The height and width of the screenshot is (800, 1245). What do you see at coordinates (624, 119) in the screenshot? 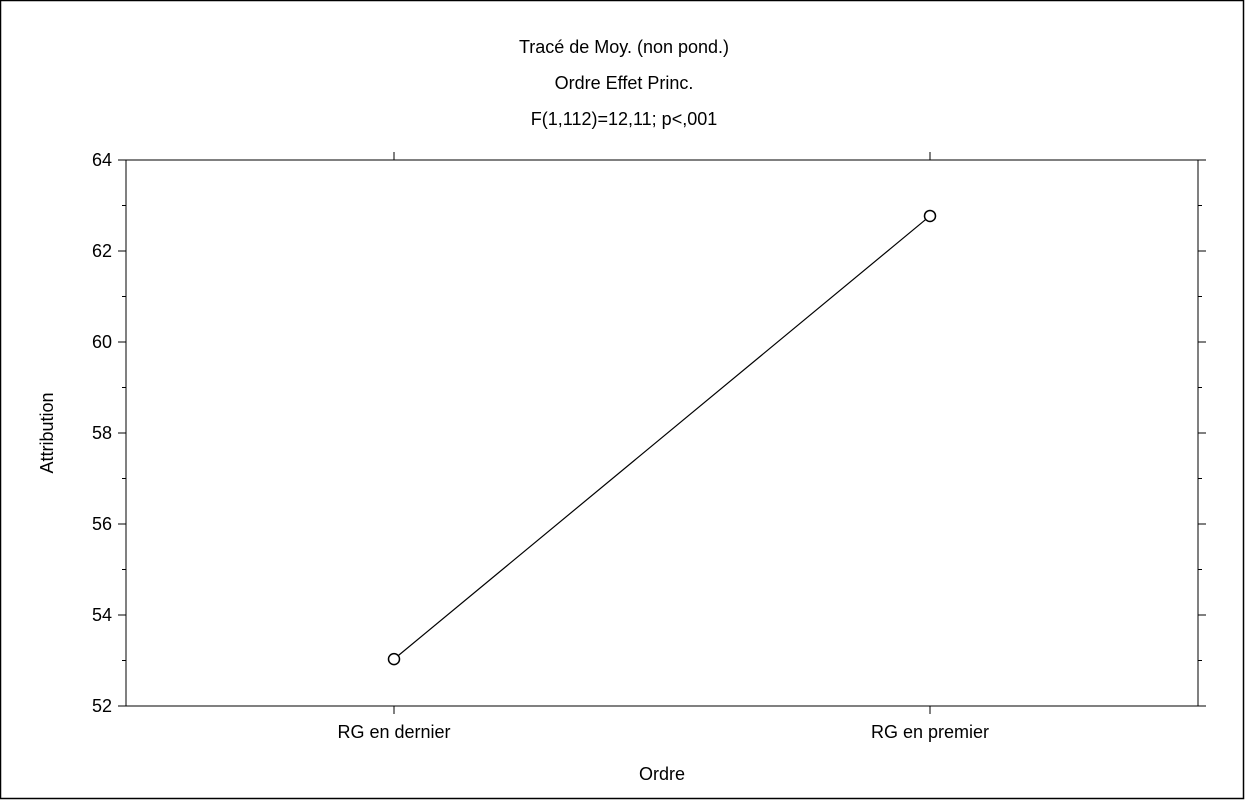
I see `chart-title-line-3: F(1,112)=12,11; p<,001` at bounding box center [624, 119].